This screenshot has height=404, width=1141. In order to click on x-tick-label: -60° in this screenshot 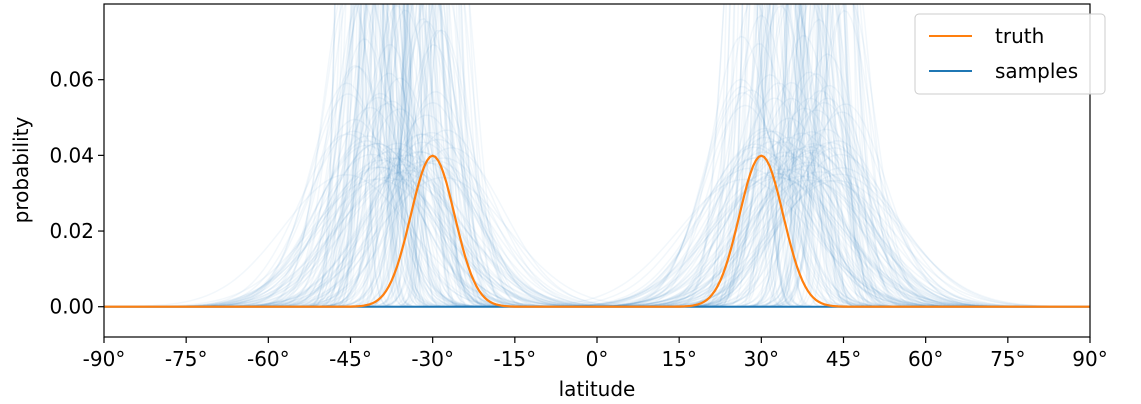, I will do `click(268, 359)`.